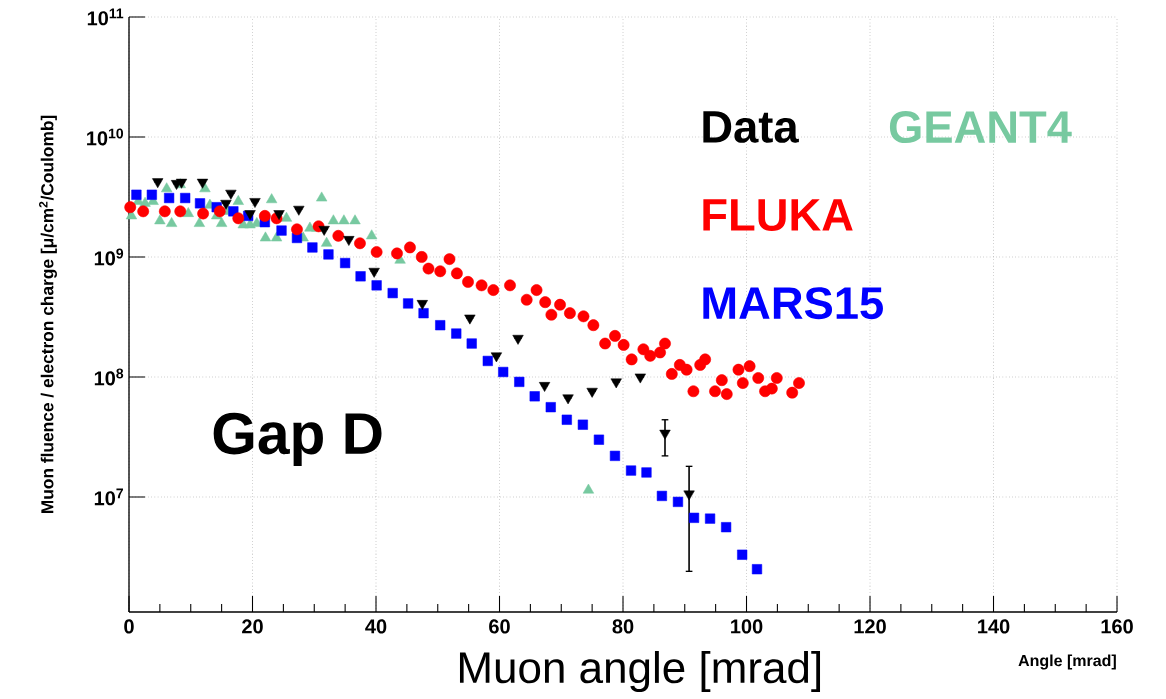  Describe the element at coordinates (376, 626) in the screenshot. I see `x-tick-label: 40` at that location.